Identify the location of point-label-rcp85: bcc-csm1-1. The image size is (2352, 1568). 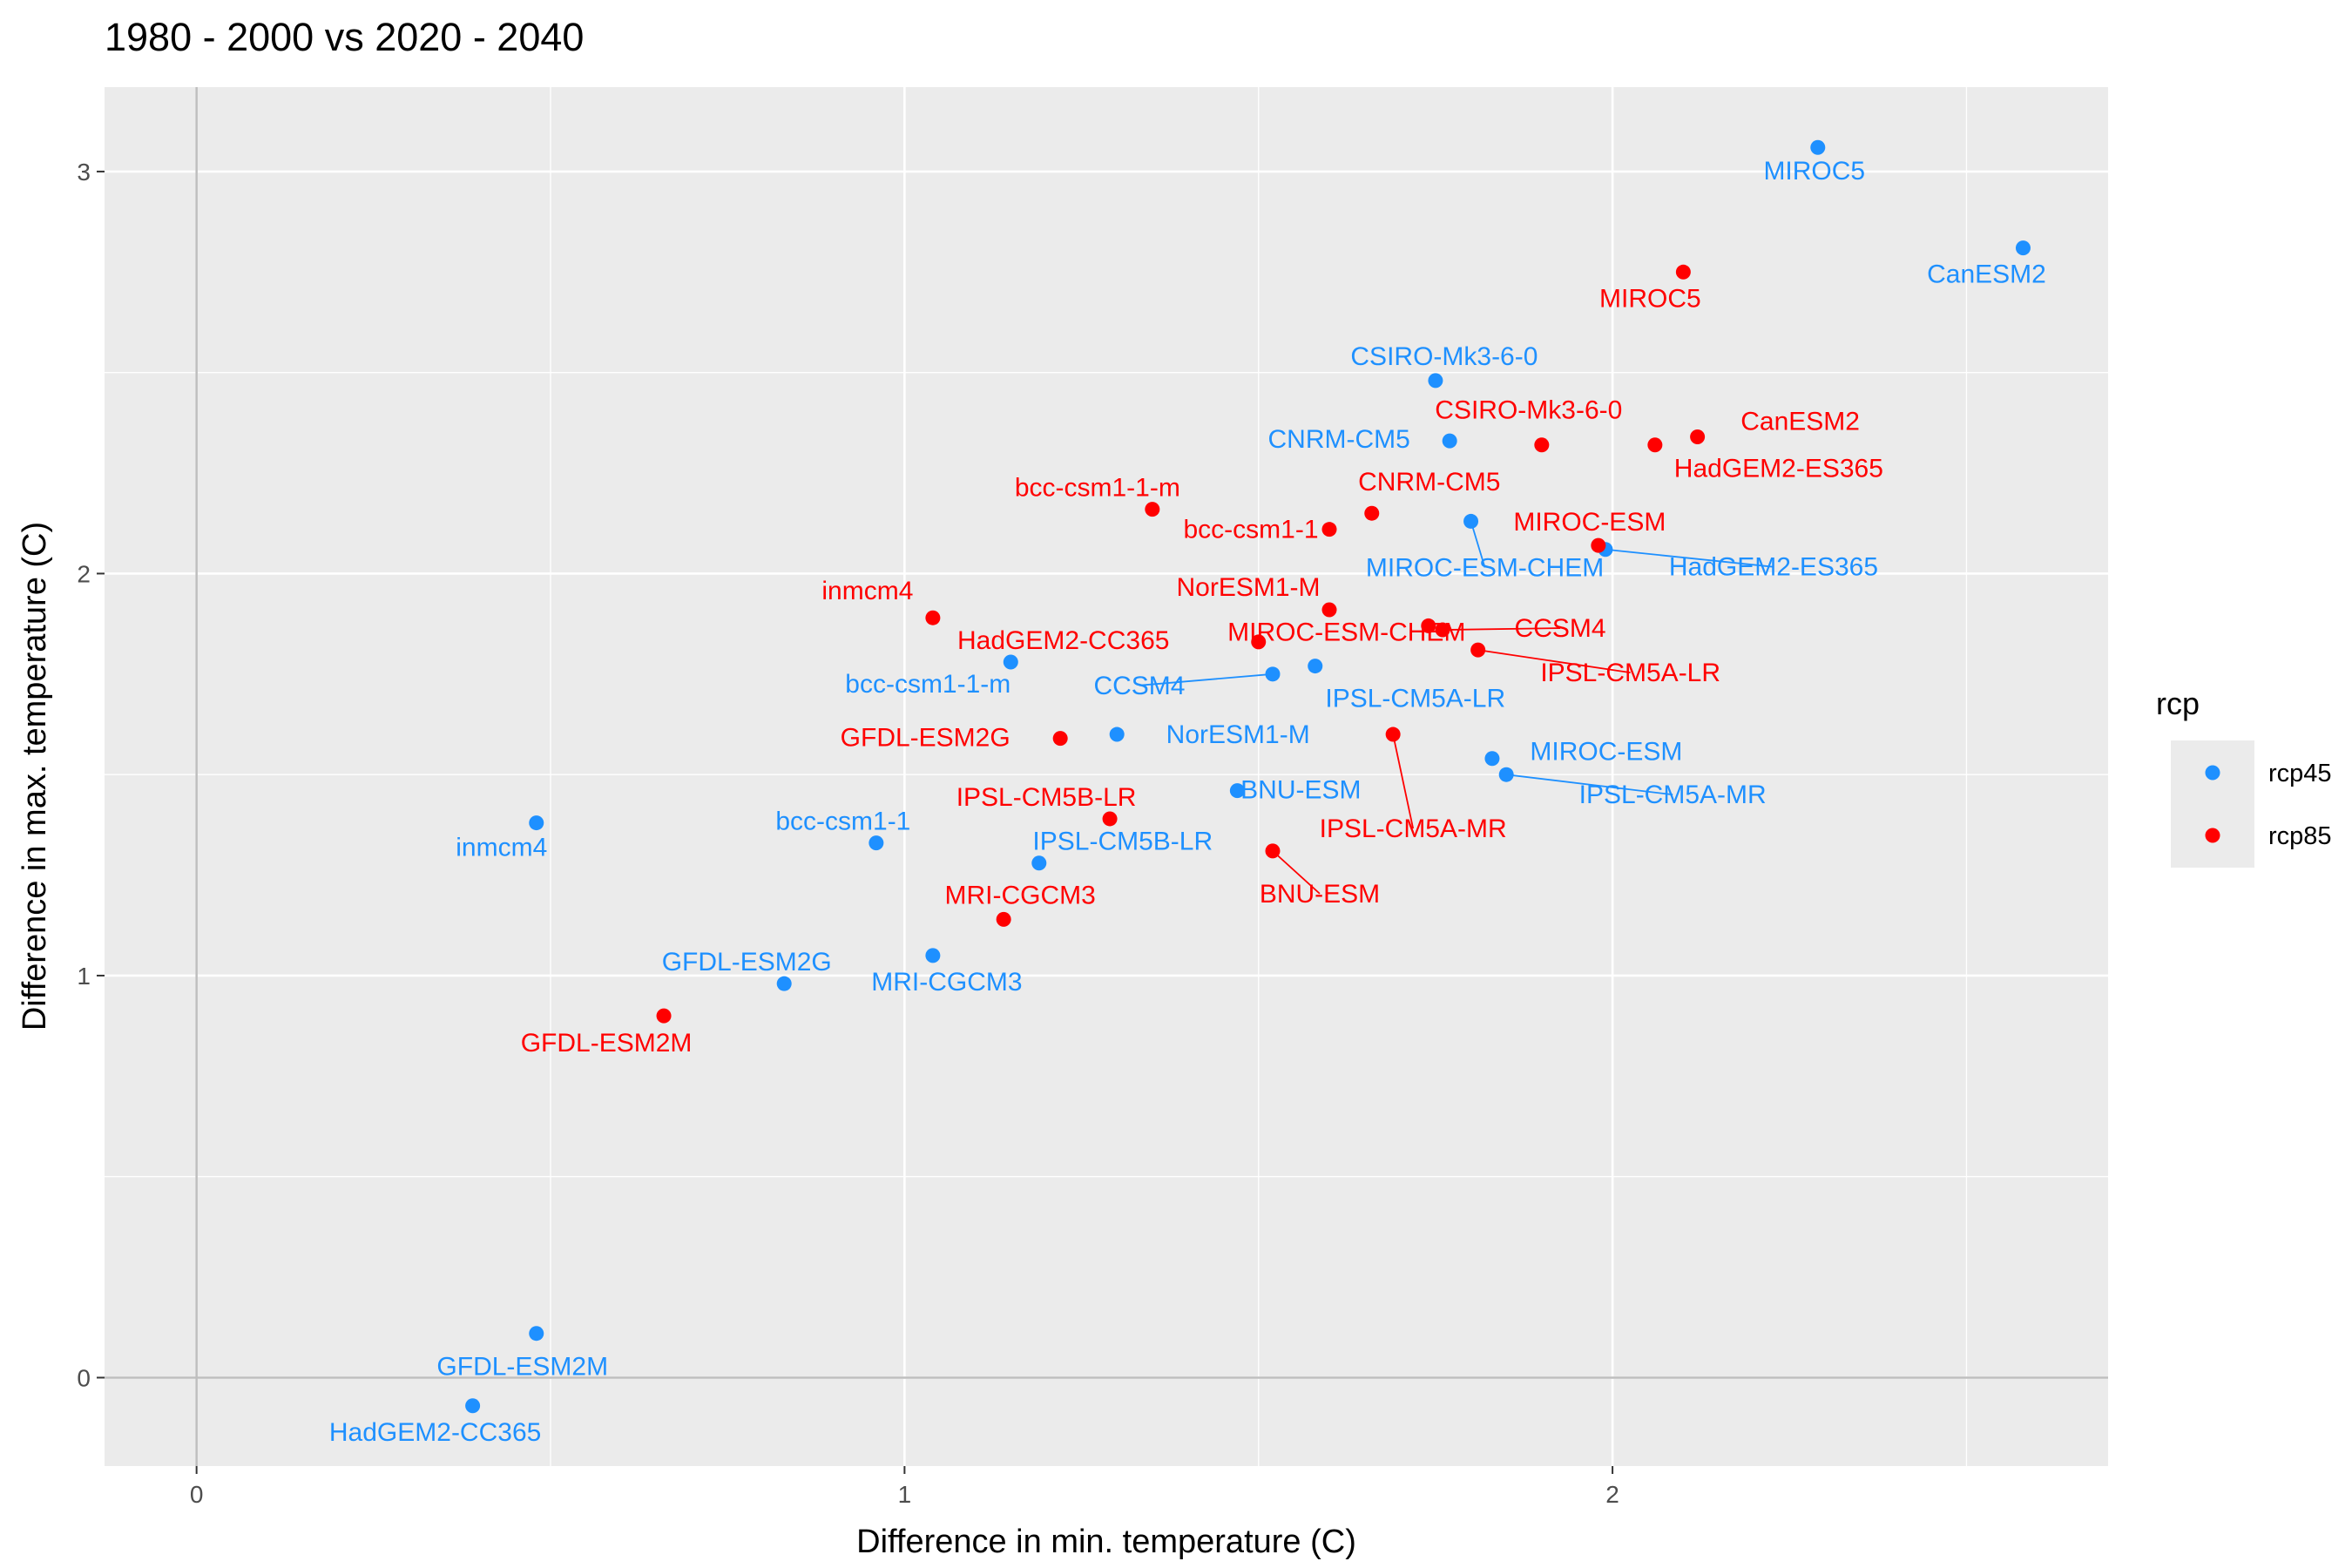
(1250, 530).